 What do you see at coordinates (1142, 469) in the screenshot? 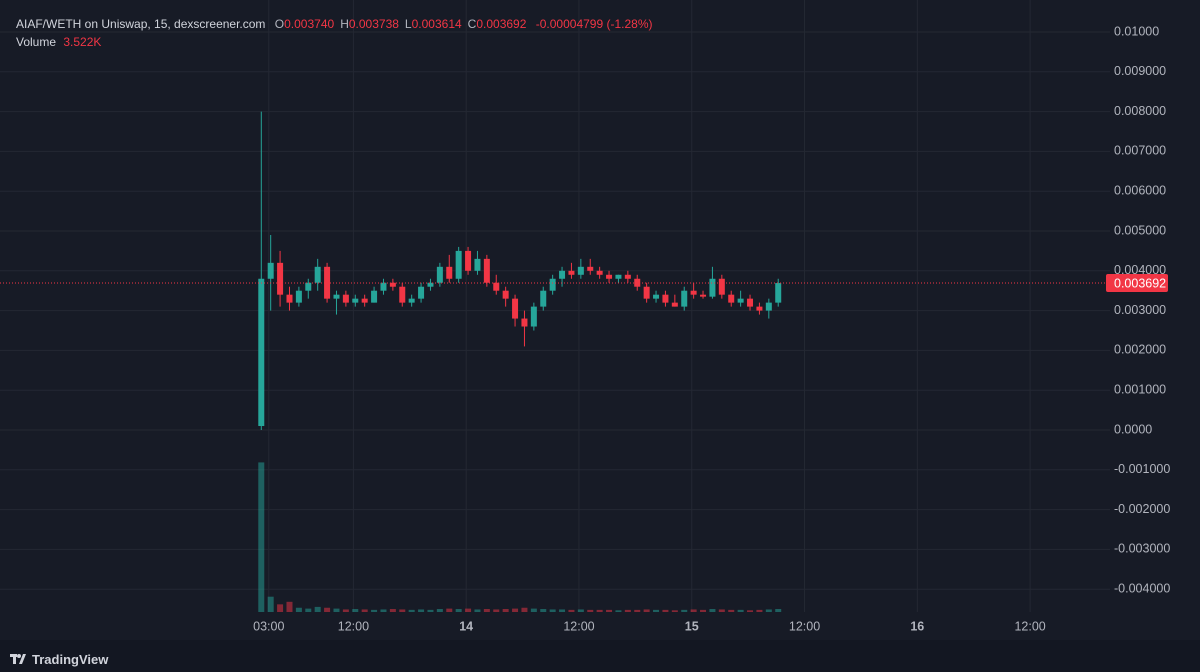
I see `y-tick-label: -0.001000` at bounding box center [1142, 469].